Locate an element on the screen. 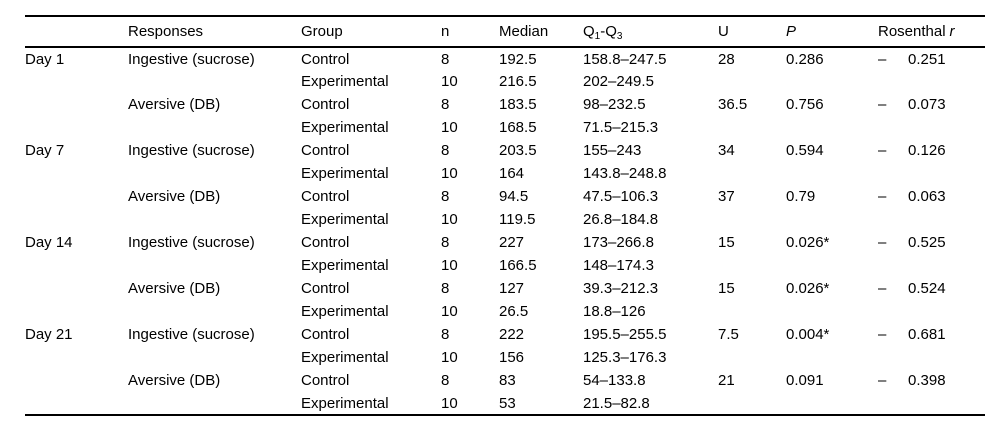 The height and width of the screenshot is (438, 1000). cell-median: 168.5 is located at coordinates (518, 127).